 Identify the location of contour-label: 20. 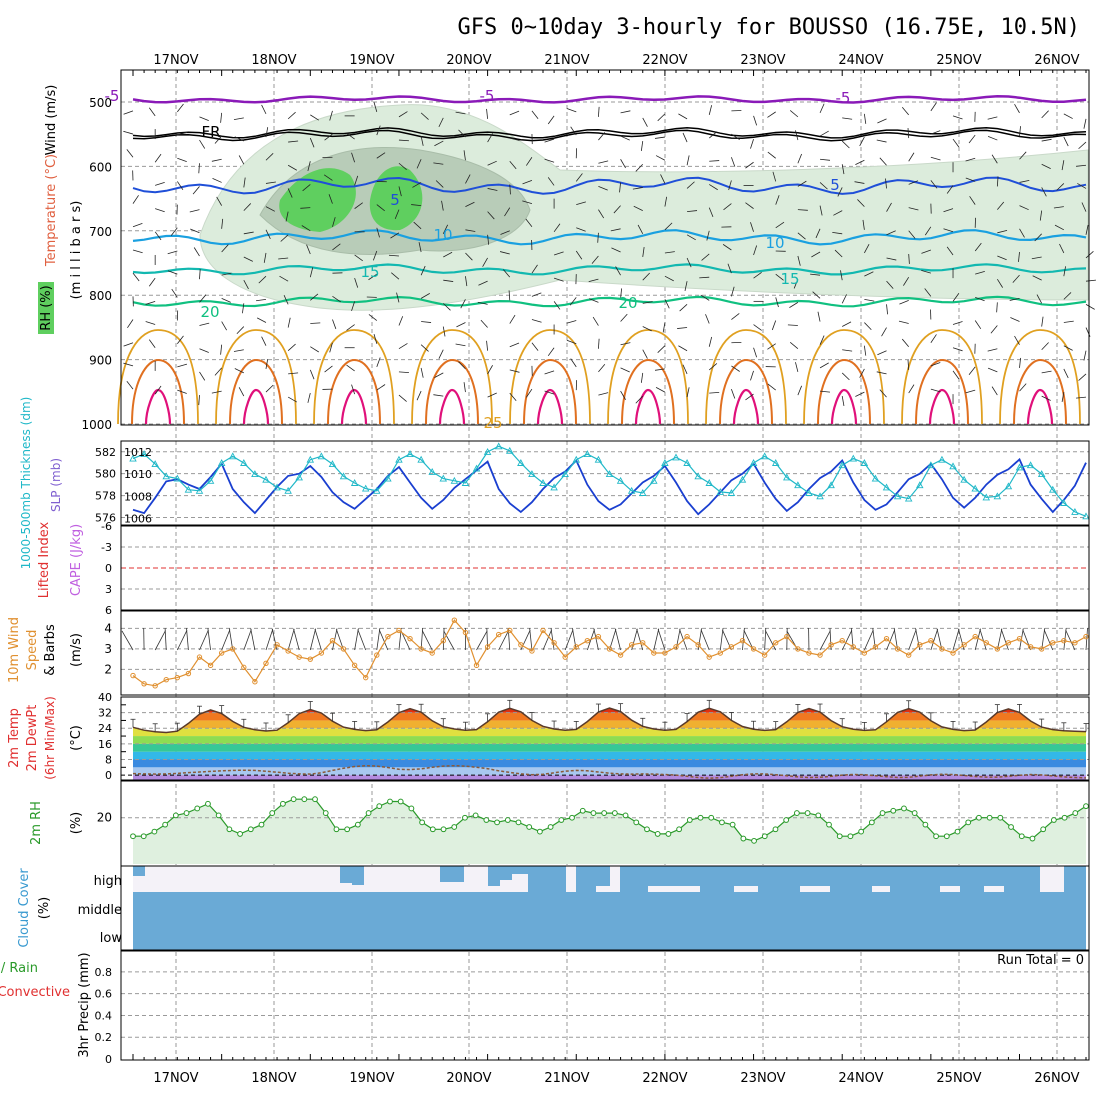
(627, 303).